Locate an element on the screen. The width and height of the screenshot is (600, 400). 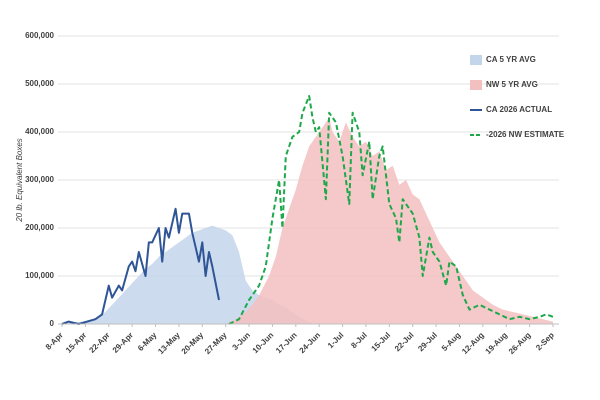
y-tick-label: 100,000 is located at coordinates (39, 275).